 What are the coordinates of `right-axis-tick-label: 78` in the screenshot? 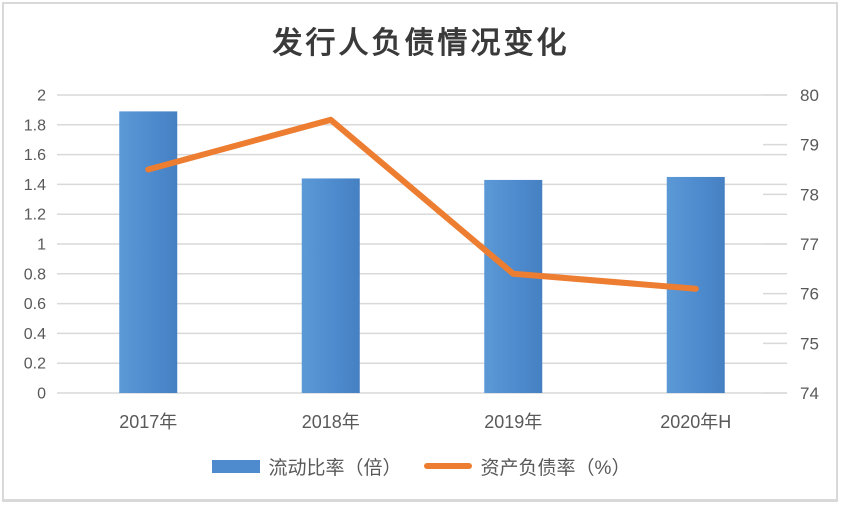 It's located at (809, 194).